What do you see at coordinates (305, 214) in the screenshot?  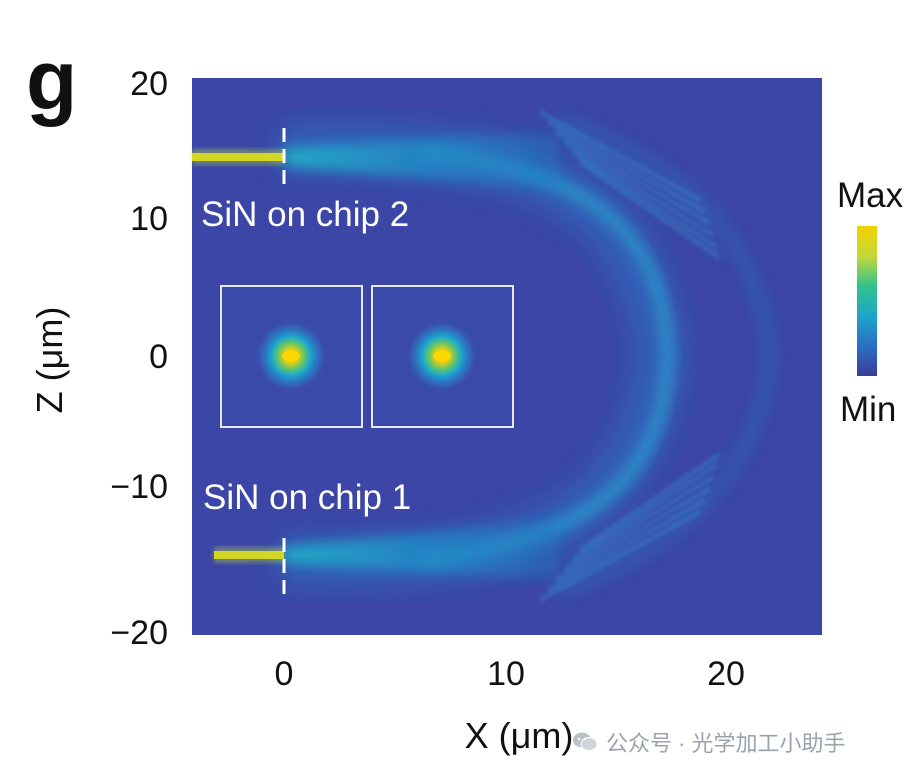 I see `label-sin-chip2: SiN on chip 2` at bounding box center [305, 214].